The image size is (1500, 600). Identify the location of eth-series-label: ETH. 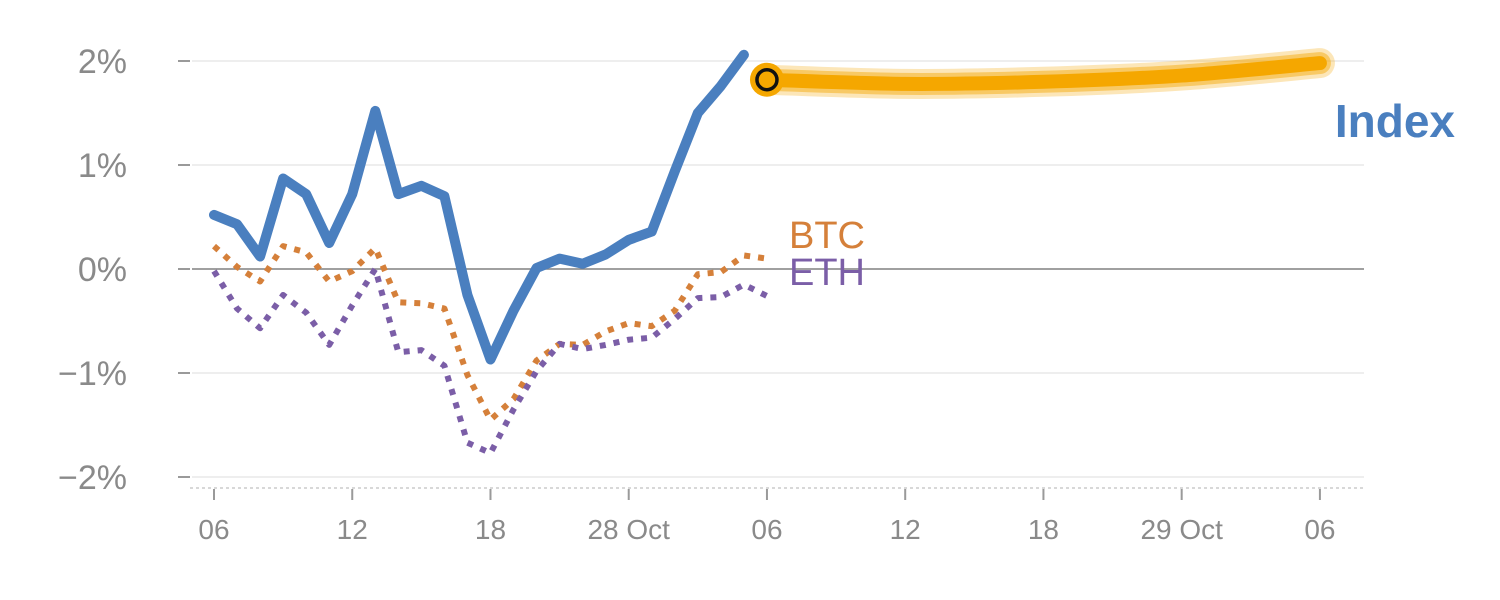
(827, 273).